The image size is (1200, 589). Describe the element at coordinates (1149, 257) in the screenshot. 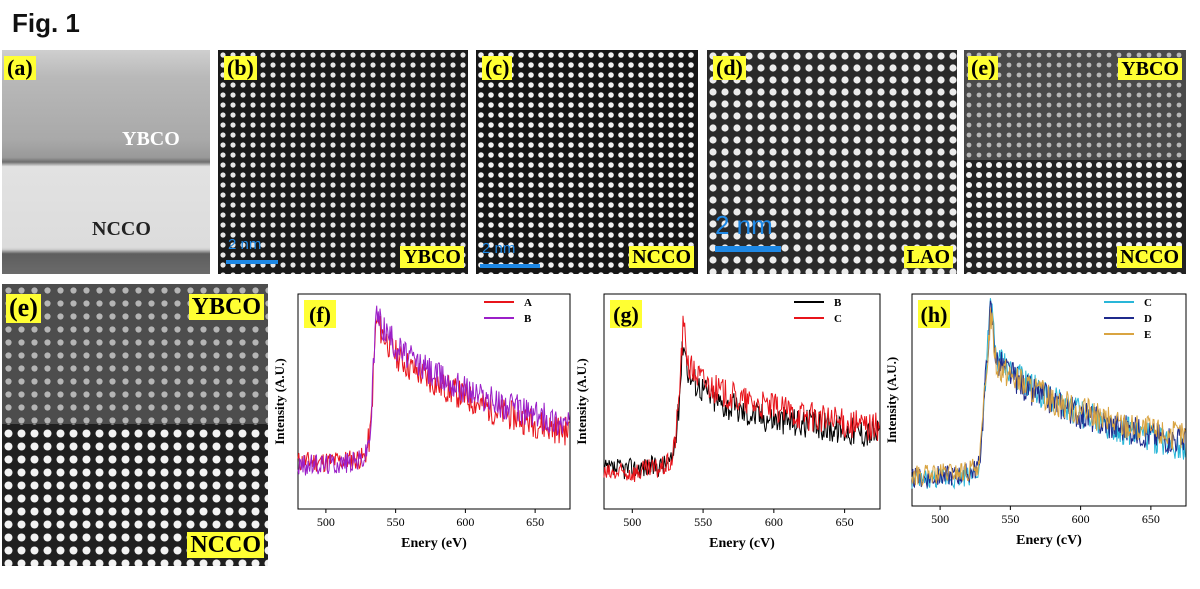

I see `panel-e-bottom-label: NCCO` at that location.